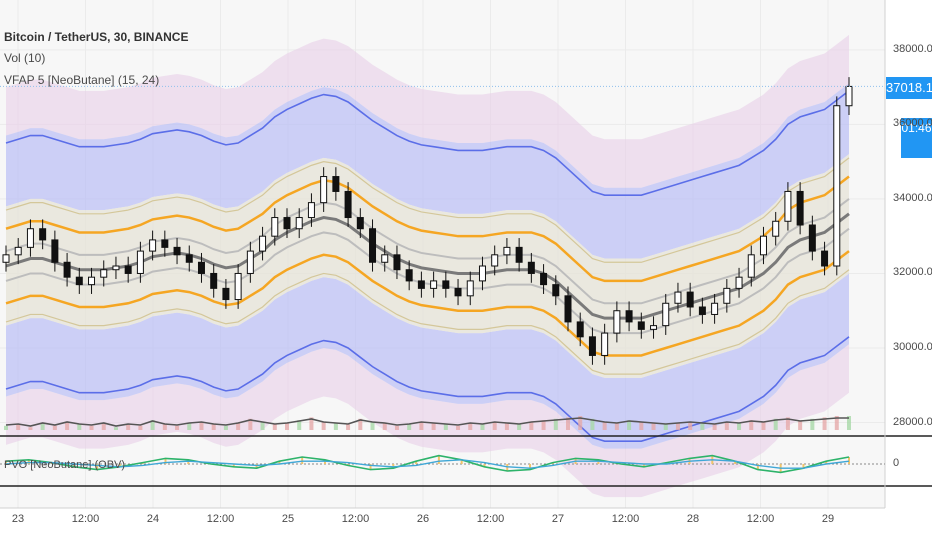 The image size is (932, 550). I want to click on price-tick-label: 38000.00, so click(912, 48).